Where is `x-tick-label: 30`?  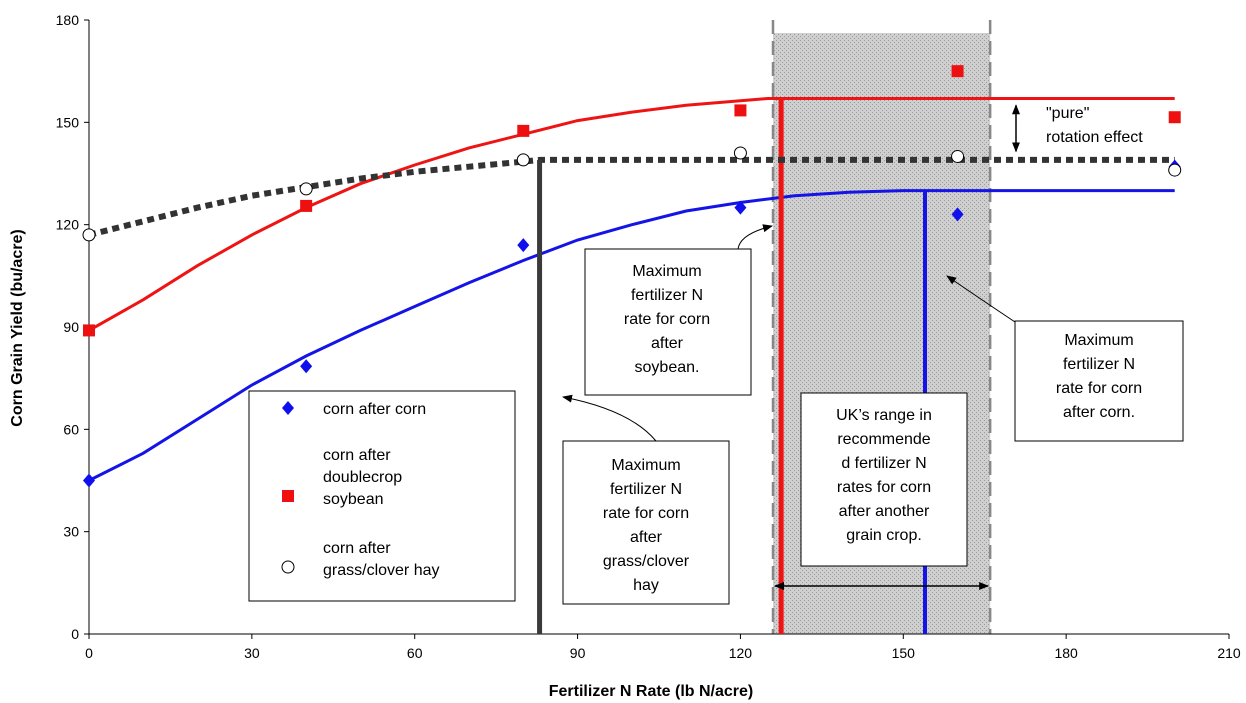 x-tick-label: 30 is located at coordinates (252, 653).